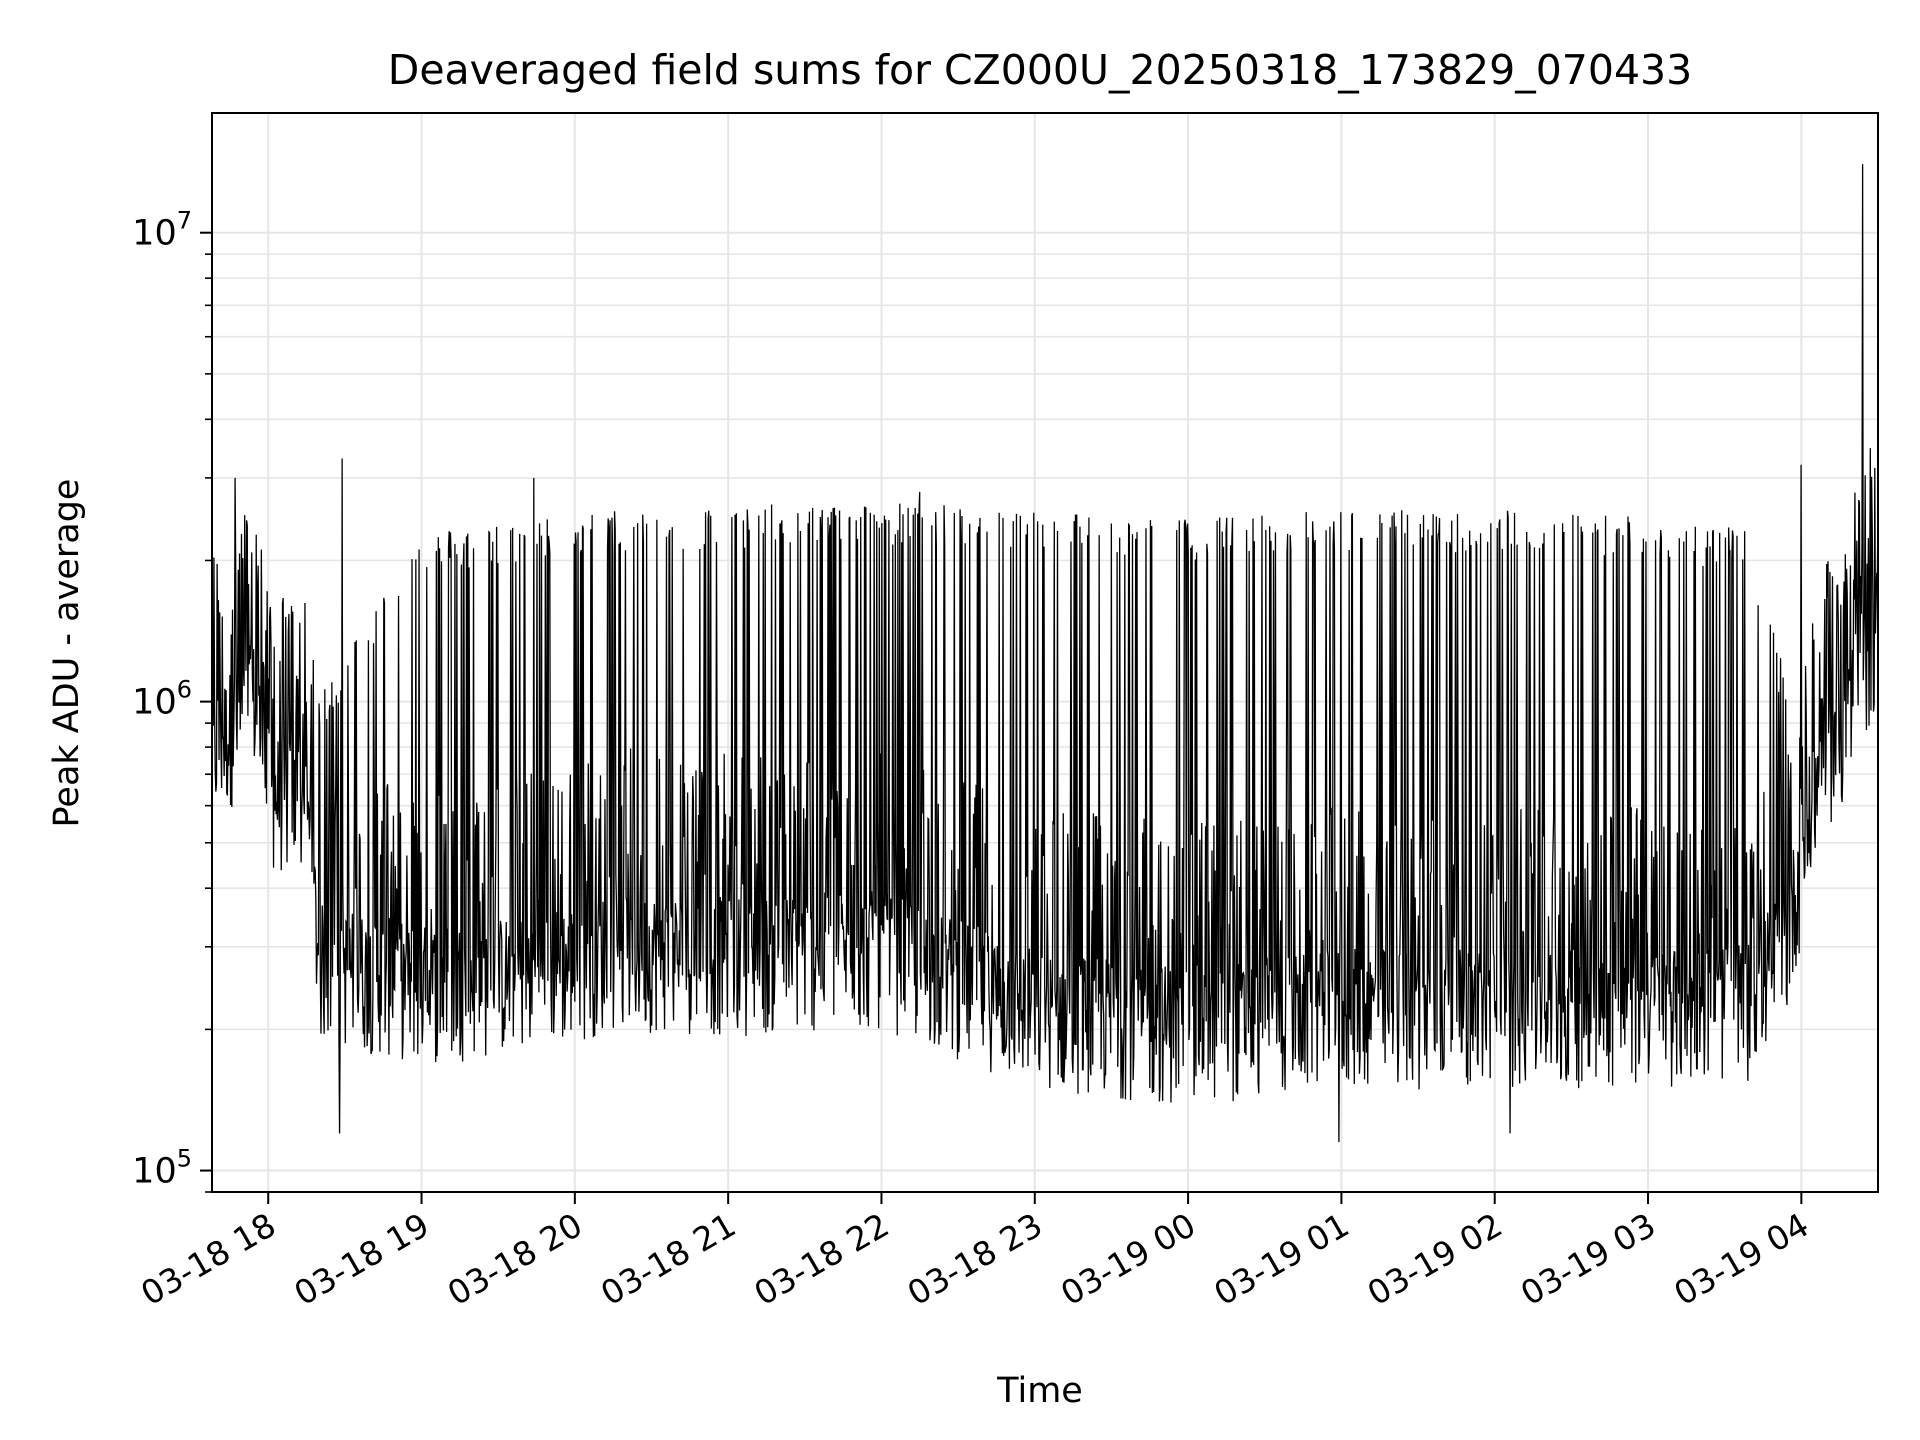 The width and height of the screenshot is (1920, 1440). Describe the element at coordinates (162, 699) in the screenshot. I see `y-tick-label: 10⁶` at that location.